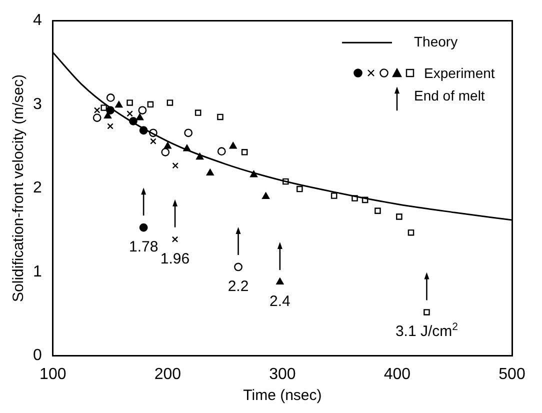 This screenshot has height=413, width=542. What do you see at coordinates (37, 271) in the screenshot?
I see `y-tick-label: 1` at bounding box center [37, 271].